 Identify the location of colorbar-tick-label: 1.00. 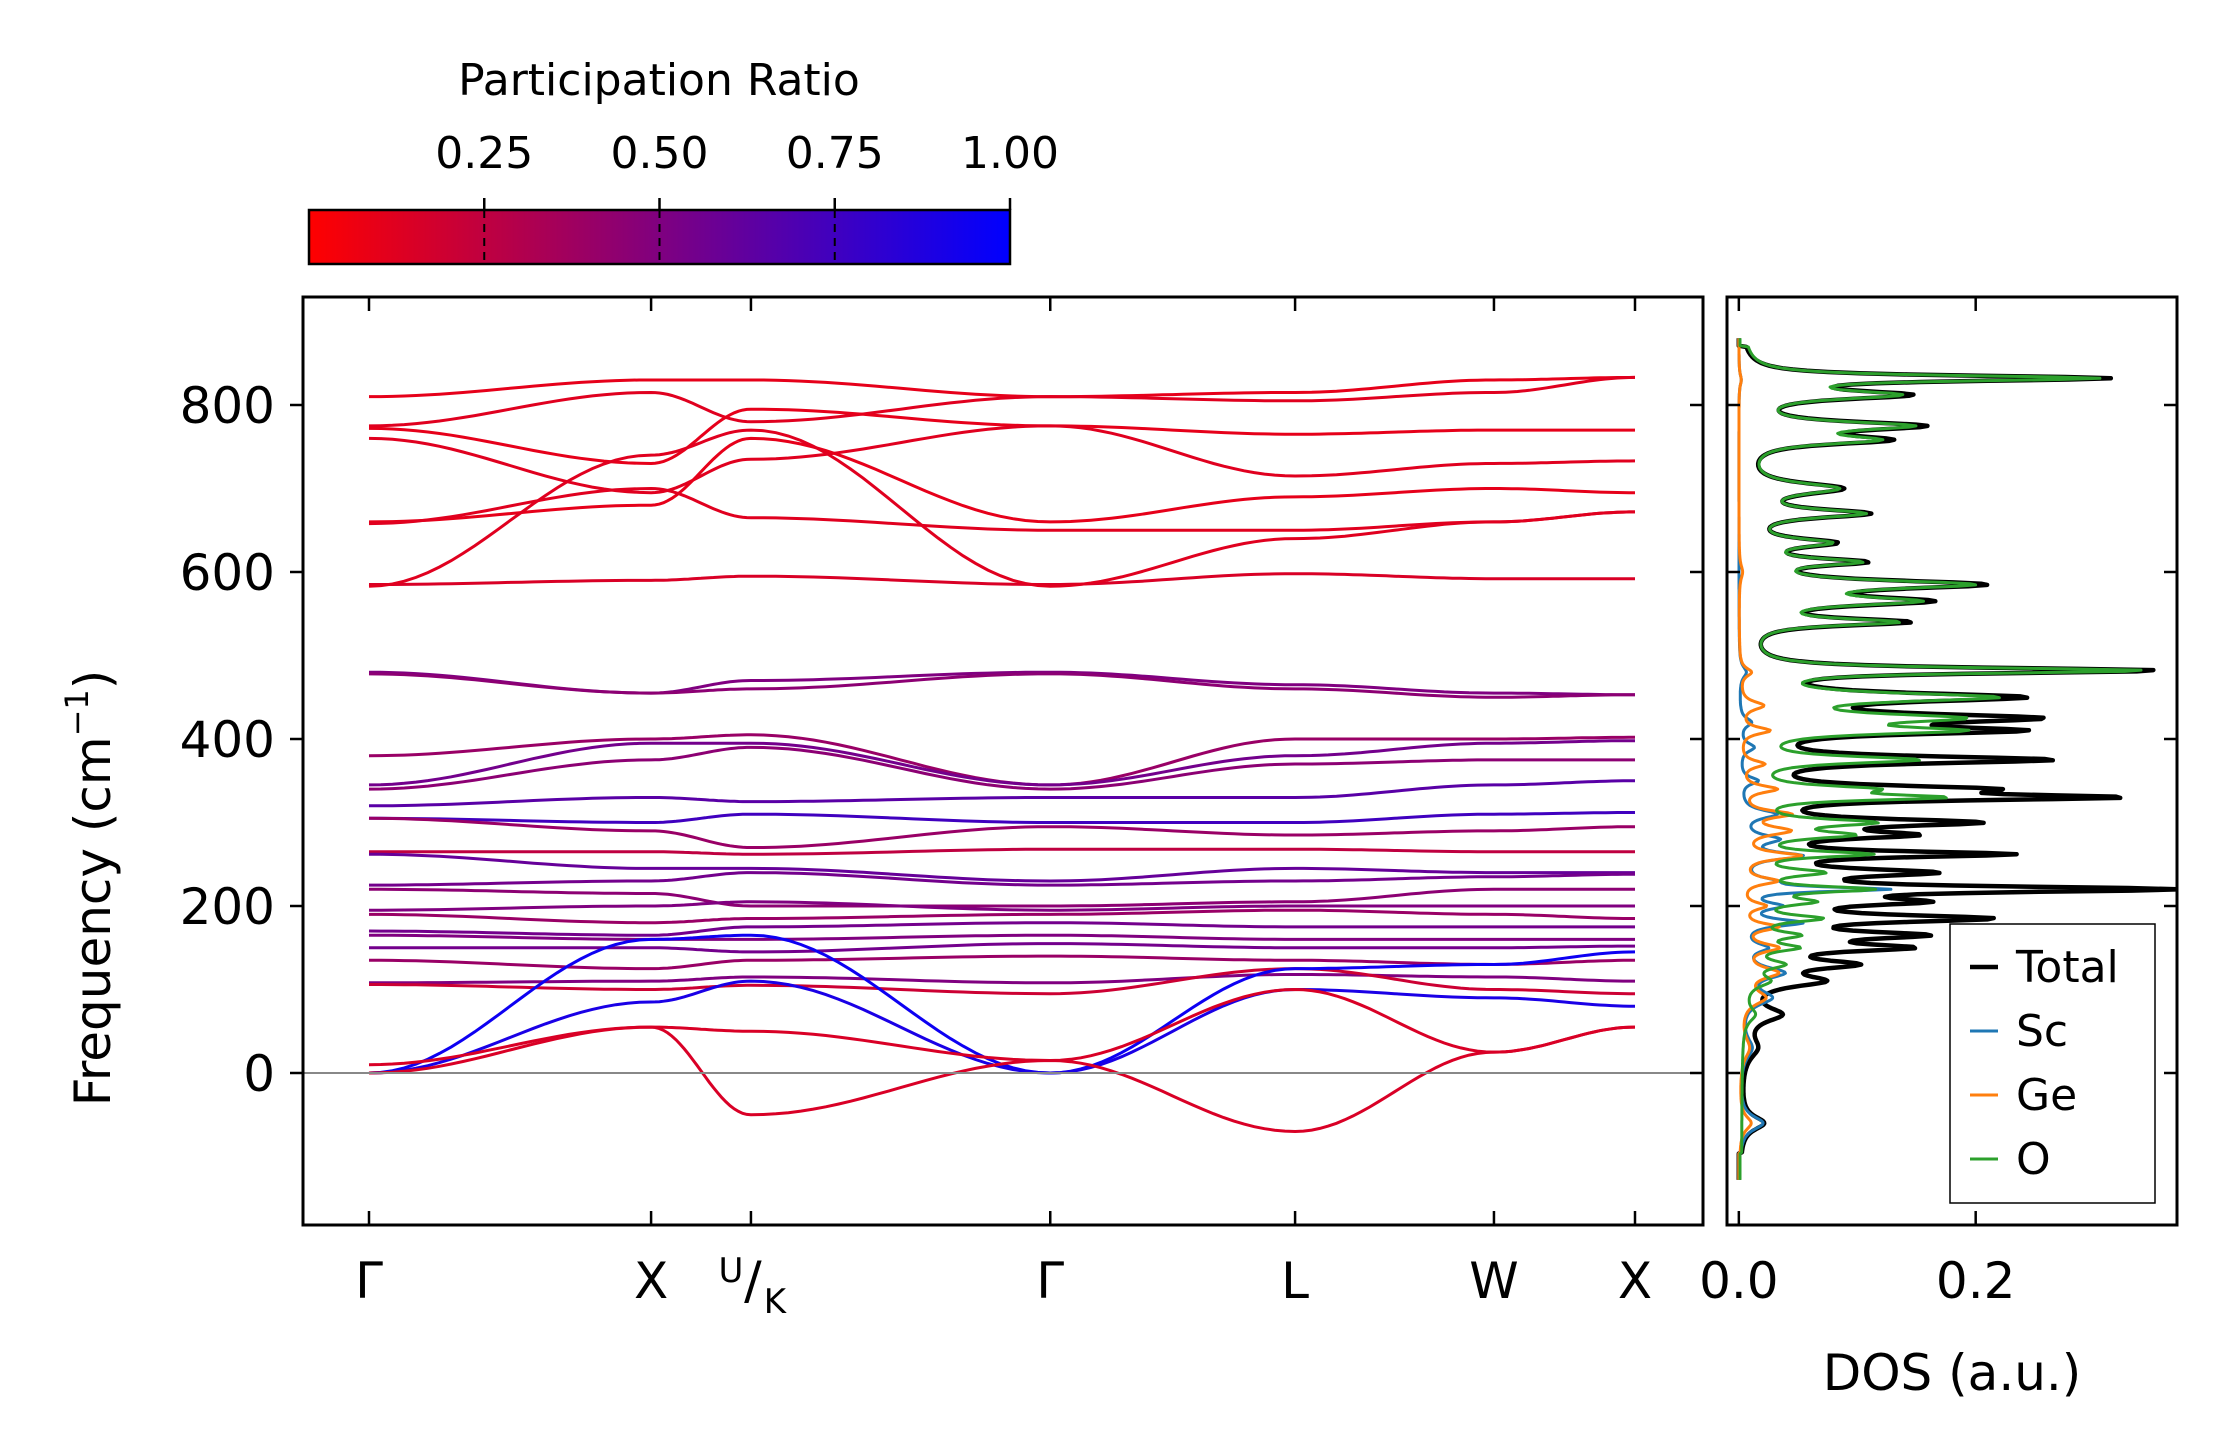
(1010, 153).